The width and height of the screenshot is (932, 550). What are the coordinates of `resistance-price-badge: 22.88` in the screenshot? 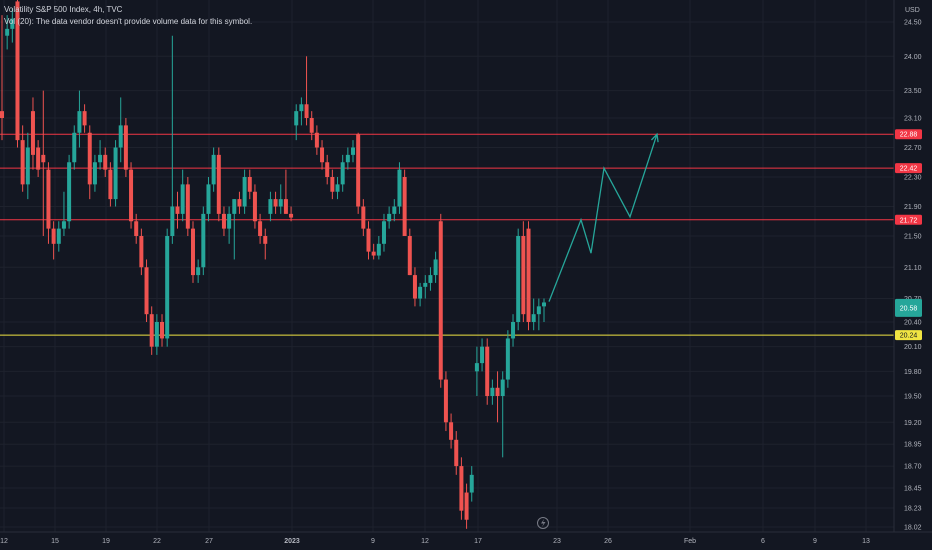 It's located at (908, 134).